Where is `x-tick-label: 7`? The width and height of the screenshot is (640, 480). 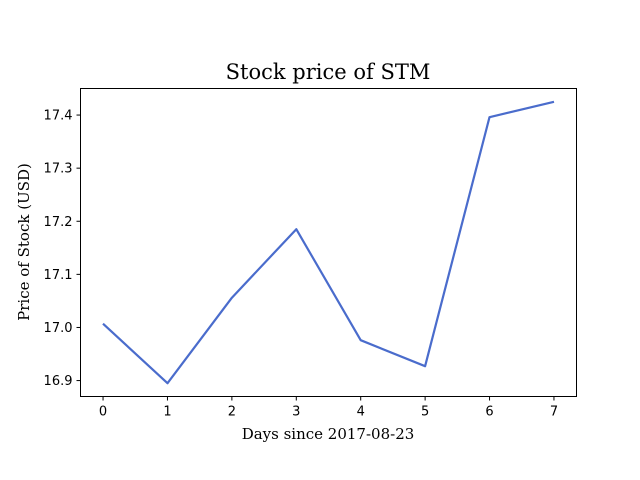 x-tick-label: 7 is located at coordinates (554, 412).